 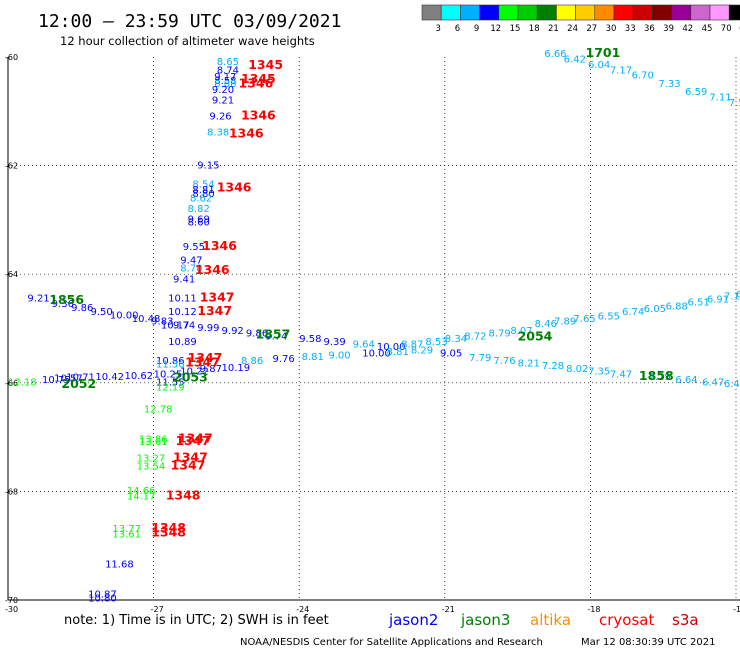 What do you see at coordinates (223, 90) in the screenshot?
I see `wave-height-label: 9.20` at bounding box center [223, 90].